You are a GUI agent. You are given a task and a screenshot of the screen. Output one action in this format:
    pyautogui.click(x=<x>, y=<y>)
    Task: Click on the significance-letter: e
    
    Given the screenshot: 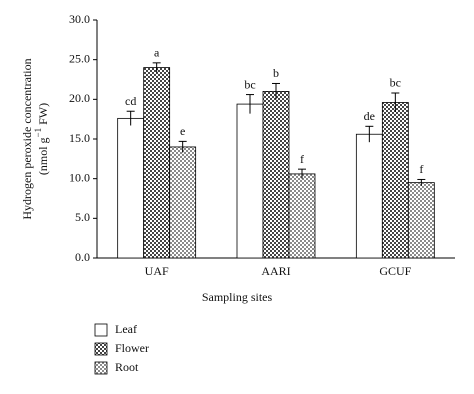 What is the action you would take?
    pyautogui.click(x=182, y=131)
    